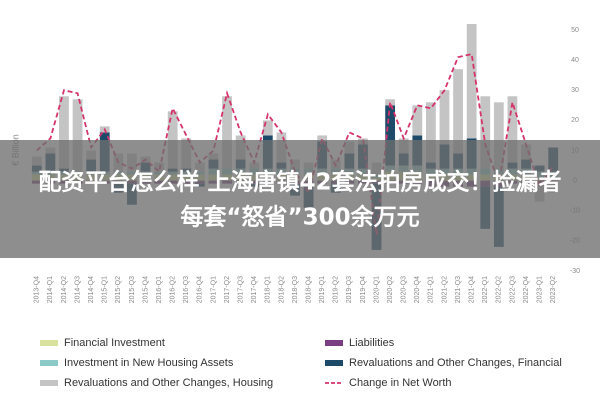 This screenshot has width=600, height=400. What do you see at coordinates (118, 289) in the screenshot?
I see `x-tick-label: 2015-Q2` at bounding box center [118, 289].